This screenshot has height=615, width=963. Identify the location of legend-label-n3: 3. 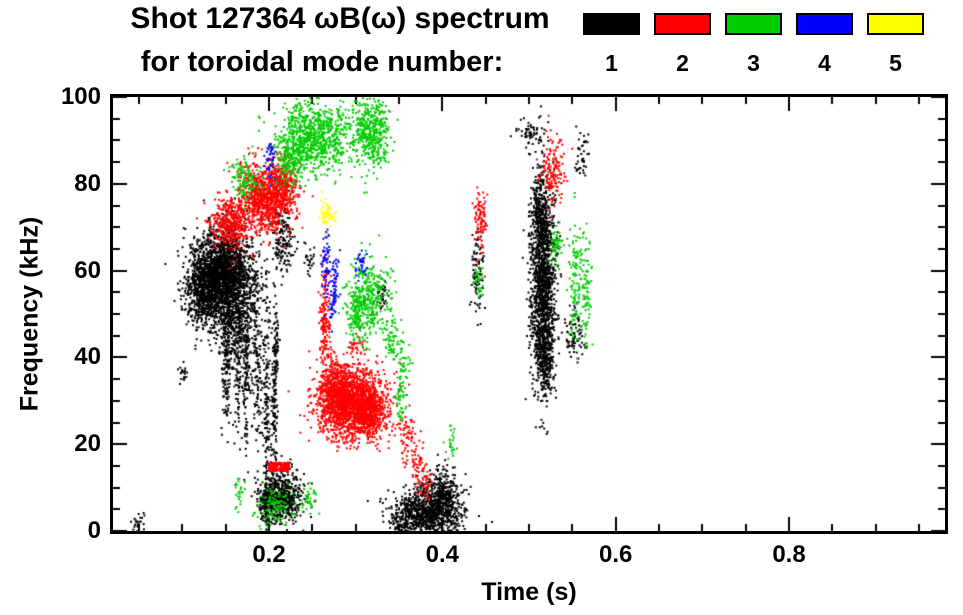
(753, 63).